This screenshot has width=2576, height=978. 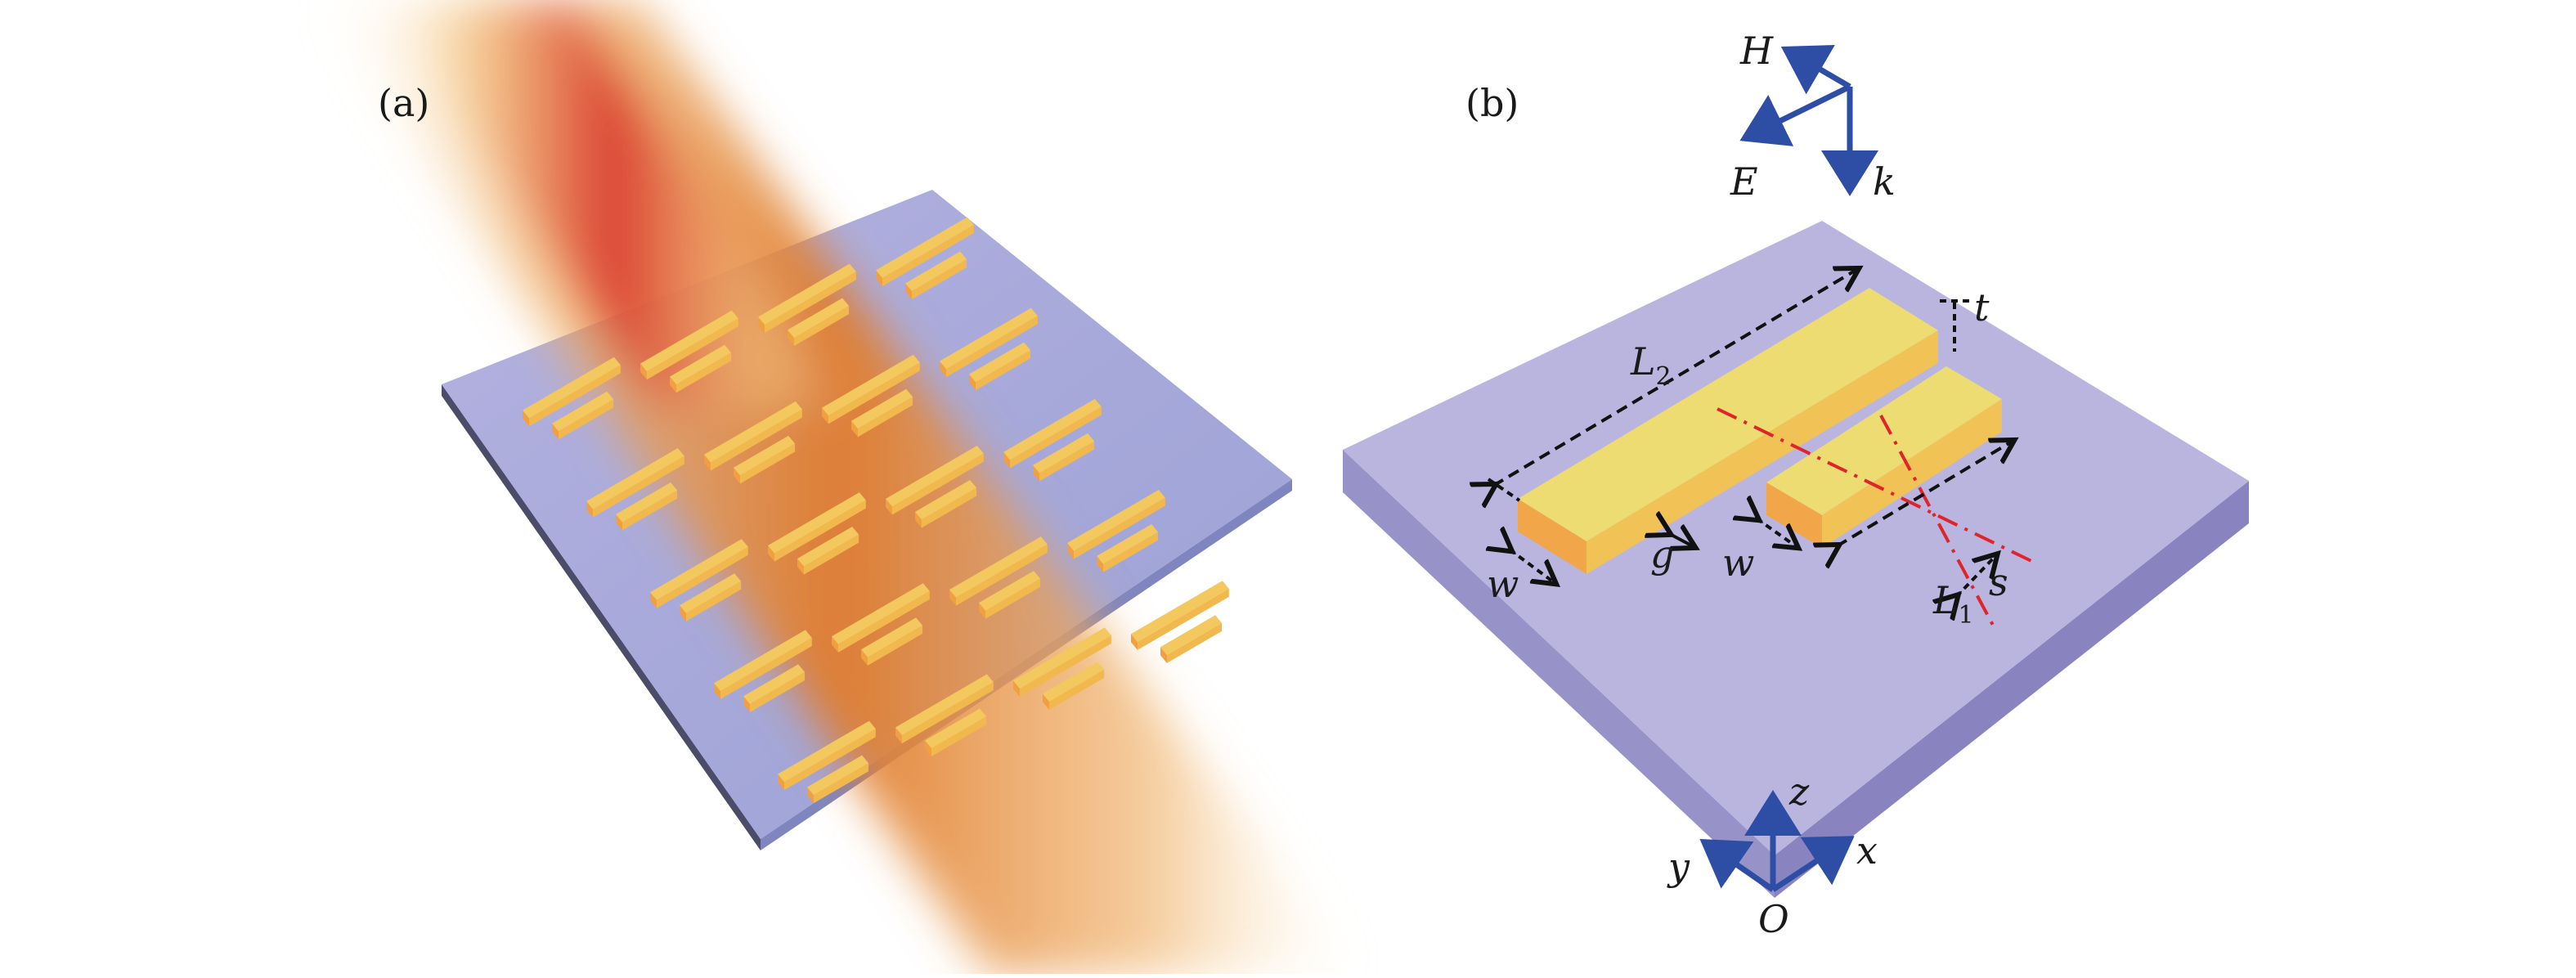 What do you see at coordinates (1867, 850) in the screenshot?
I see `x-axis-label: x` at bounding box center [1867, 850].